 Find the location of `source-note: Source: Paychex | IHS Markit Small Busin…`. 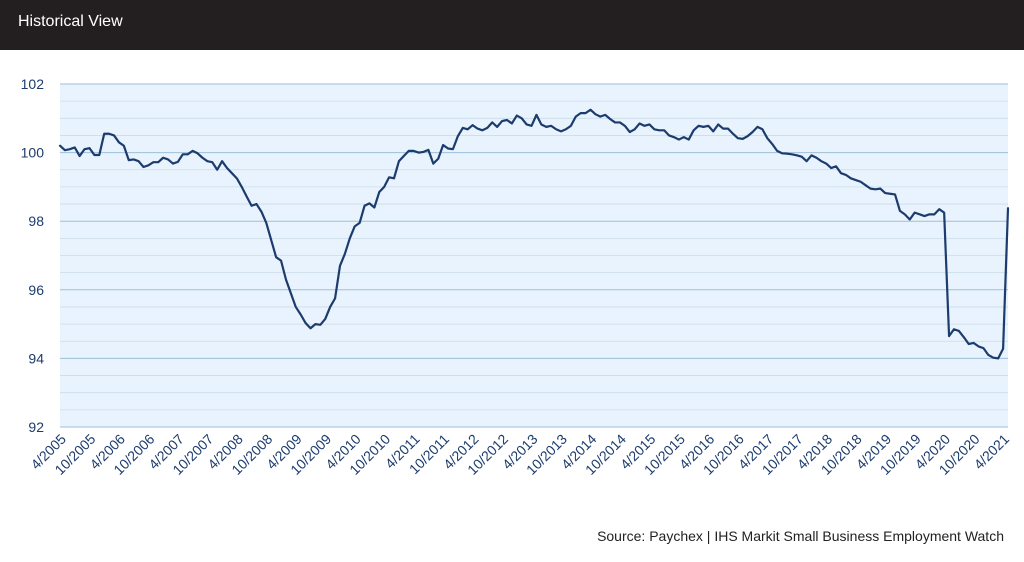

source-note: Source: Paychex | IHS Markit Small Busin… is located at coordinates (800, 536).